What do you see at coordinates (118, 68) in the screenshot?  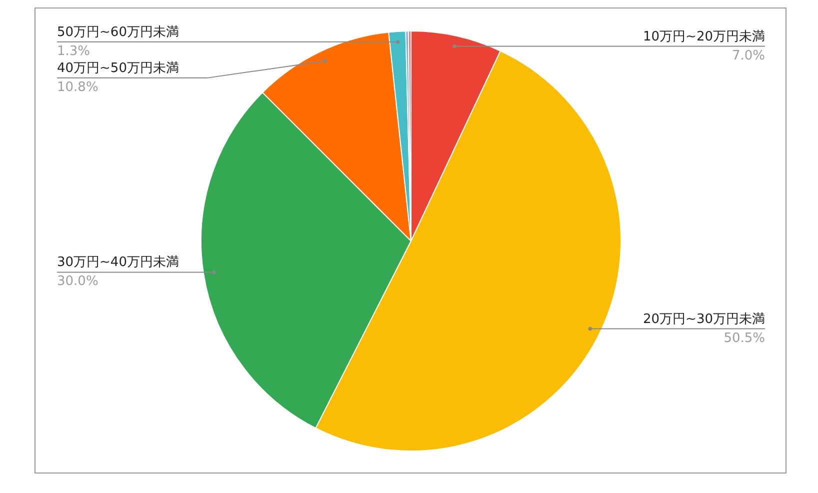 I see `slice-label: 40万円~50万円未満` at bounding box center [118, 68].